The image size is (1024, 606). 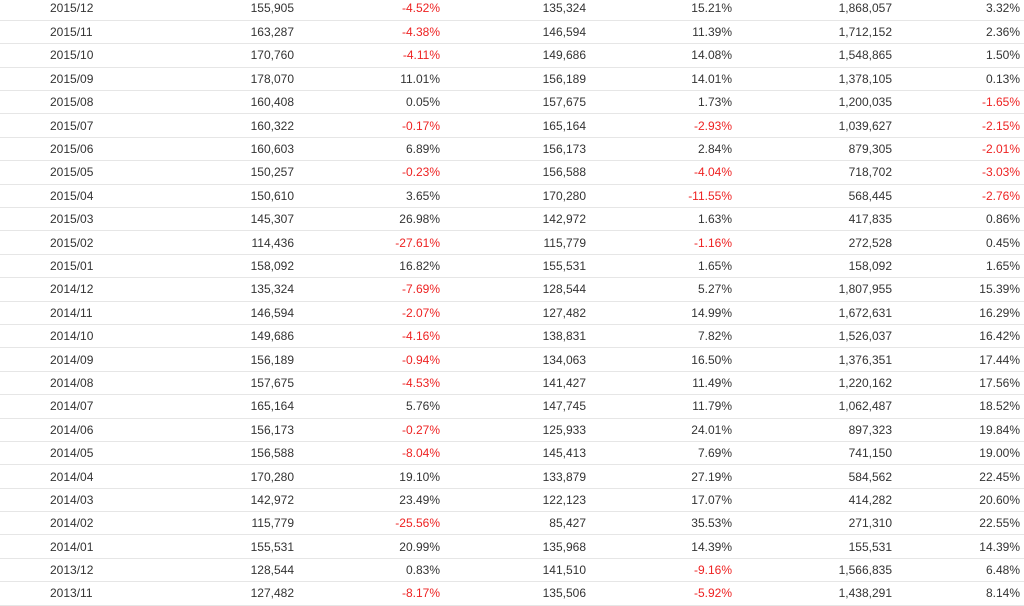 What do you see at coordinates (204, 102) in the screenshot?
I see `value-cell: 160,408` at bounding box center [204, 102].